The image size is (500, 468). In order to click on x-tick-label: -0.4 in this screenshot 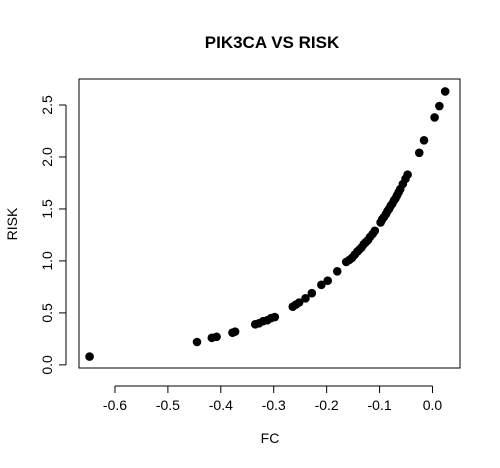, I will do `click(221, 405)`.